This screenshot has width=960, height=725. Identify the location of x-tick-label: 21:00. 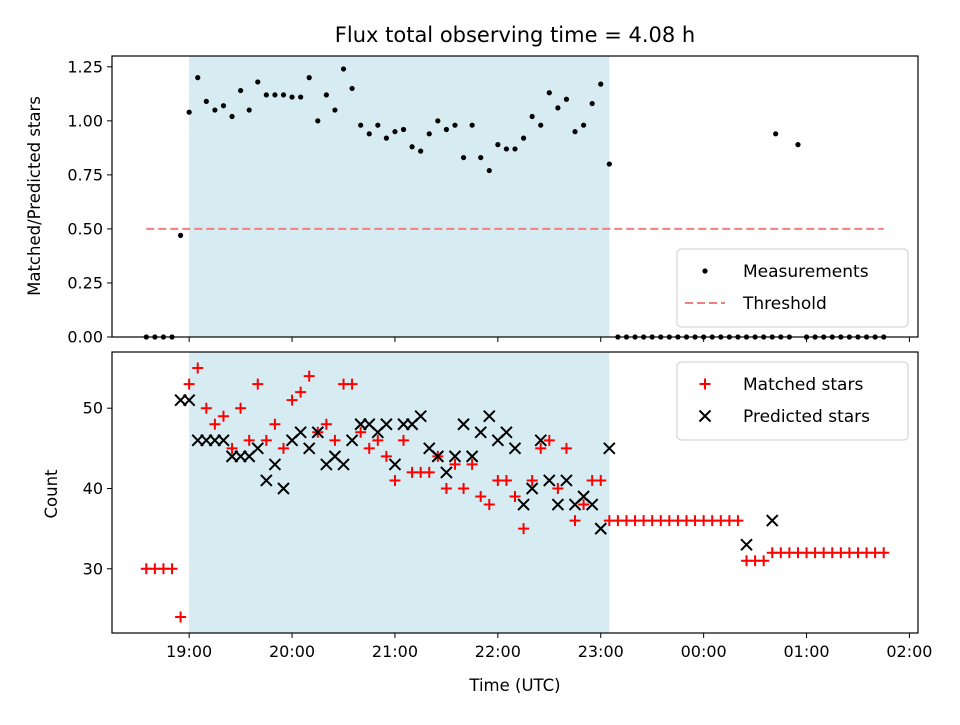
(395, 651).